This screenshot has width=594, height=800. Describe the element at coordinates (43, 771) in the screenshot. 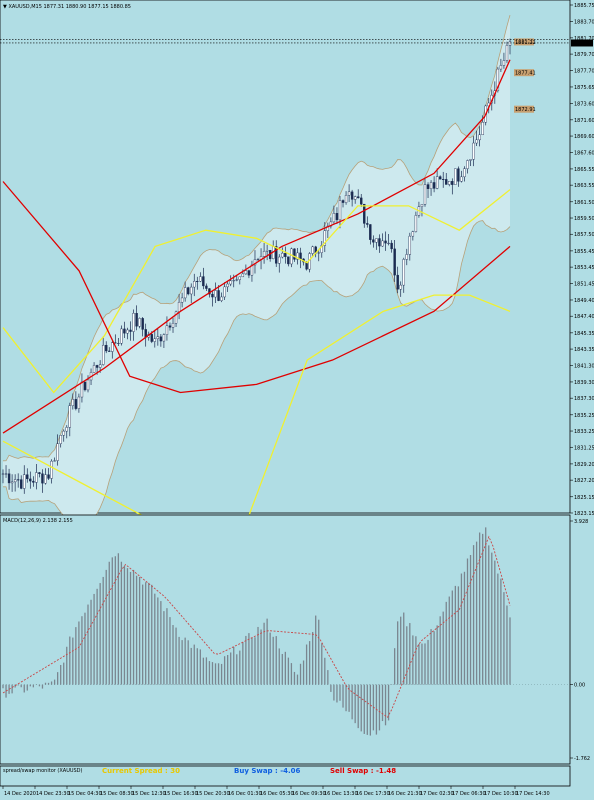

I see `swap-monitor-label: spread/swap monitor (XAUUSD)` at that location.